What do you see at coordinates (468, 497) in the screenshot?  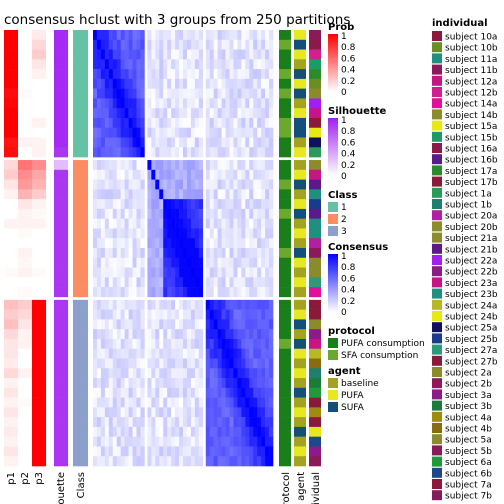 I see `individual-legend-label: subject 7b` at bounding box center [468, 497].